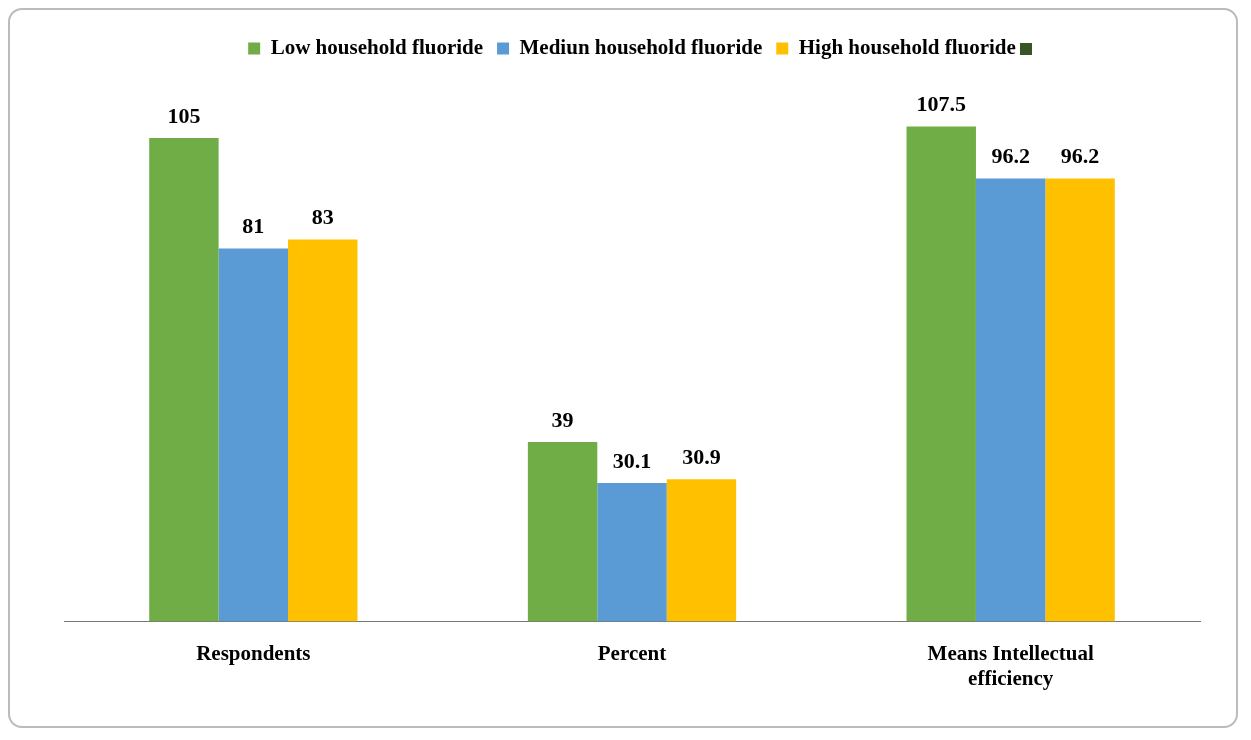  What do you see at coordinates (322, 217) in the screenshot?
I see `data-label: 83` at bounding box center [322, 217].